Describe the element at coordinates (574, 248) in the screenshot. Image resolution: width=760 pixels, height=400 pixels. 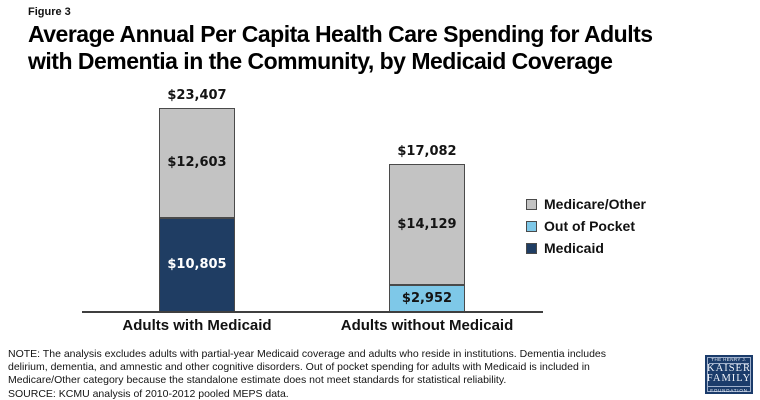
I see `legend-label-medicaid: Medicaid` at that location.